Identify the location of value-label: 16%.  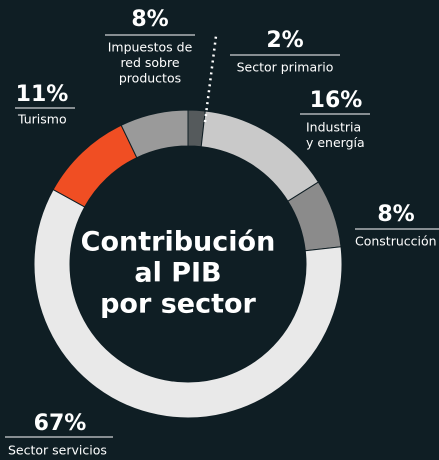
(336, 100).